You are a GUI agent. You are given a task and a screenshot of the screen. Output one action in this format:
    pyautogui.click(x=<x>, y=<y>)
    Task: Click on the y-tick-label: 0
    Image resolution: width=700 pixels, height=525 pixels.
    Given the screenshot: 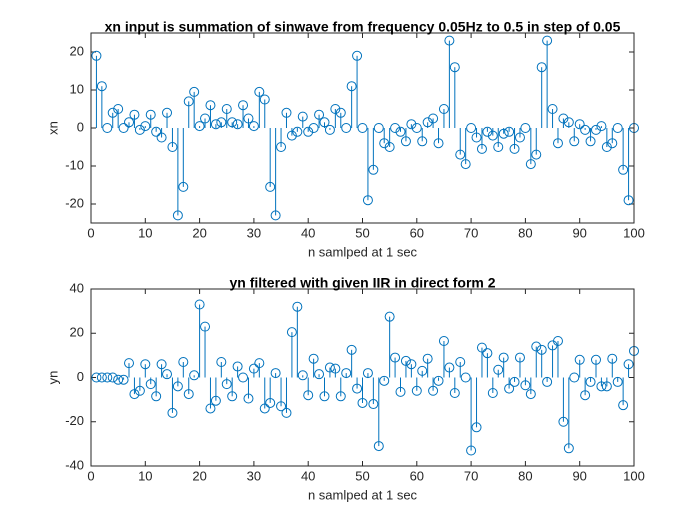 What is the action you would take?
    pyautogui.click(x=80, y=126)
    